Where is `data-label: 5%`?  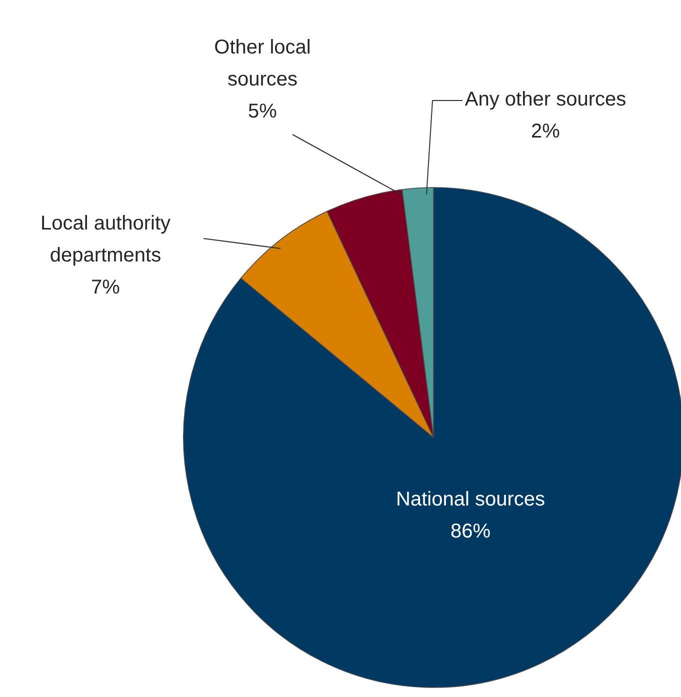
data-label: 5% is located at coordinates (263, 111).